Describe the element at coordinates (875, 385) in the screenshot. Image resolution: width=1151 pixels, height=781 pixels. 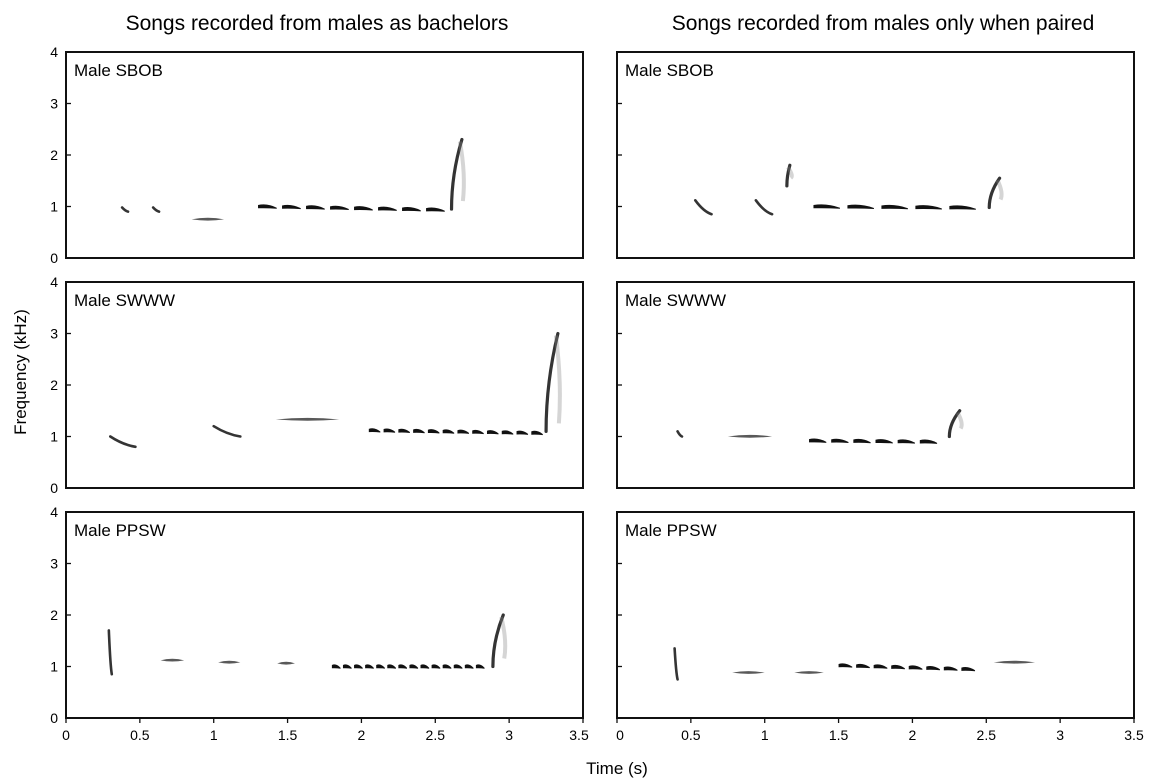
I see `spectrogram-panel: Male SWWW` at that location.